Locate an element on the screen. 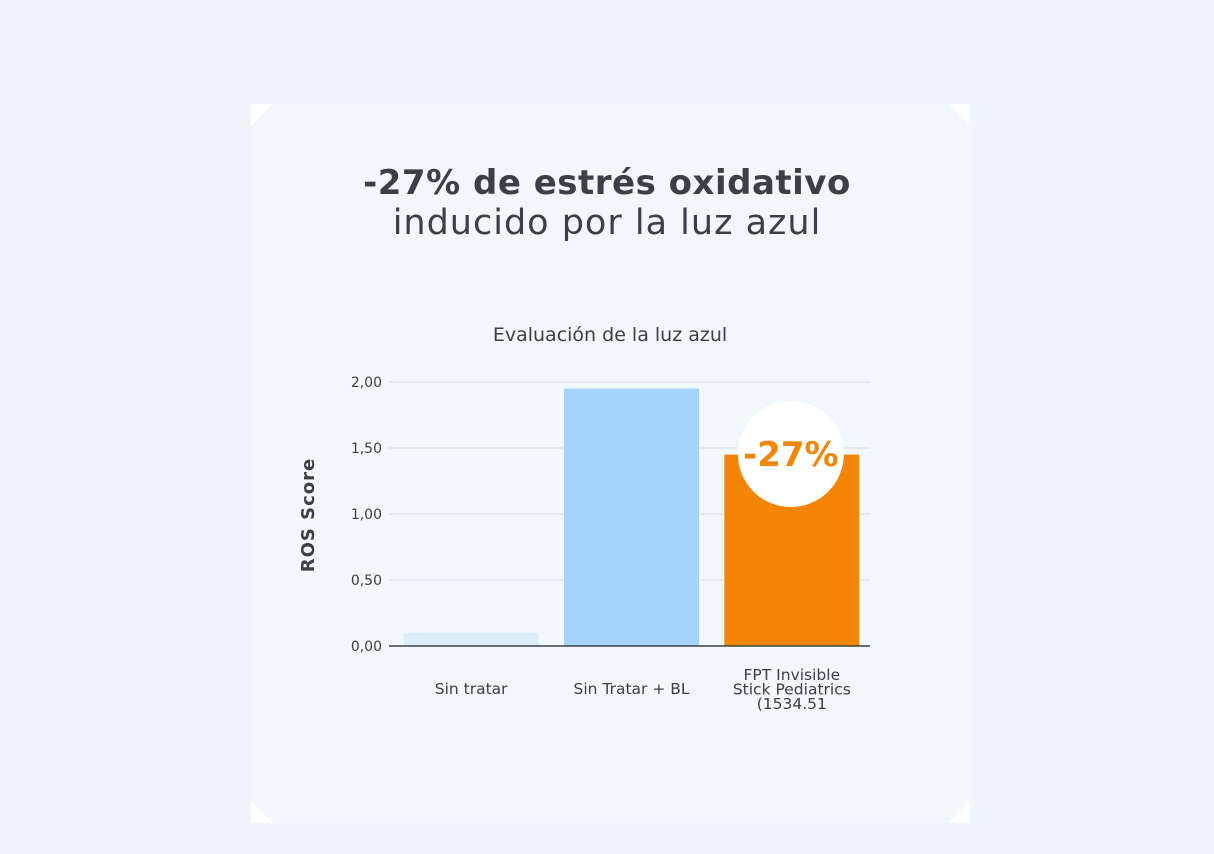 The height and width of the screenshot is (854, 1214). headline-sub: inducido por la luz azul is located at coordinates (607, 223).